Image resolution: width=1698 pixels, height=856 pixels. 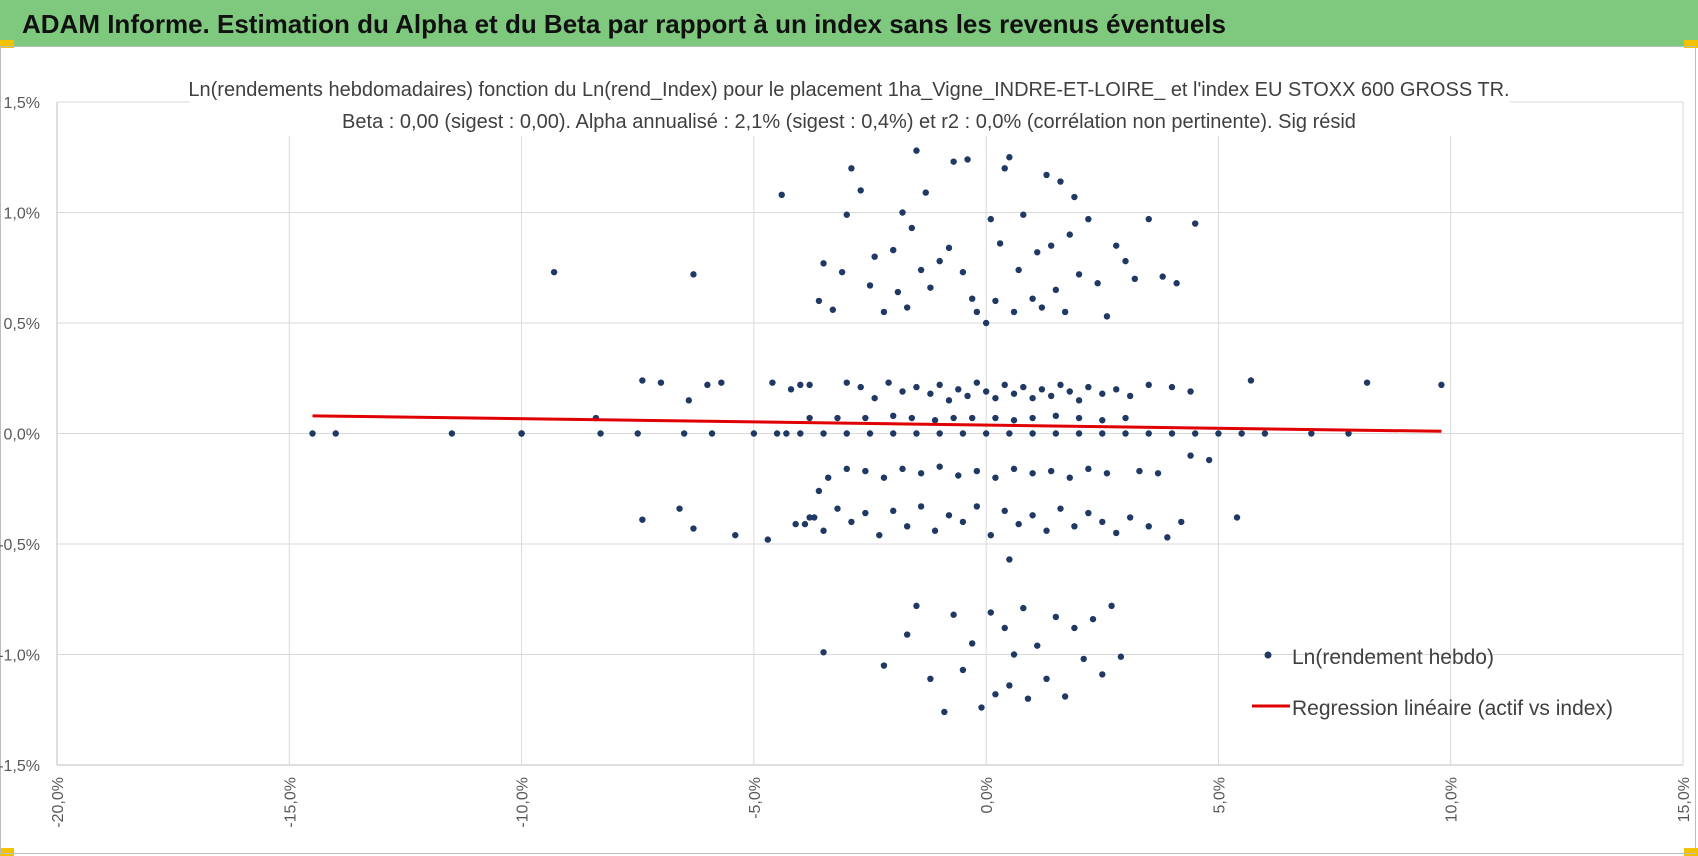 I want to click on x-tick-label: -5,0%, so click(x=755, y=798).